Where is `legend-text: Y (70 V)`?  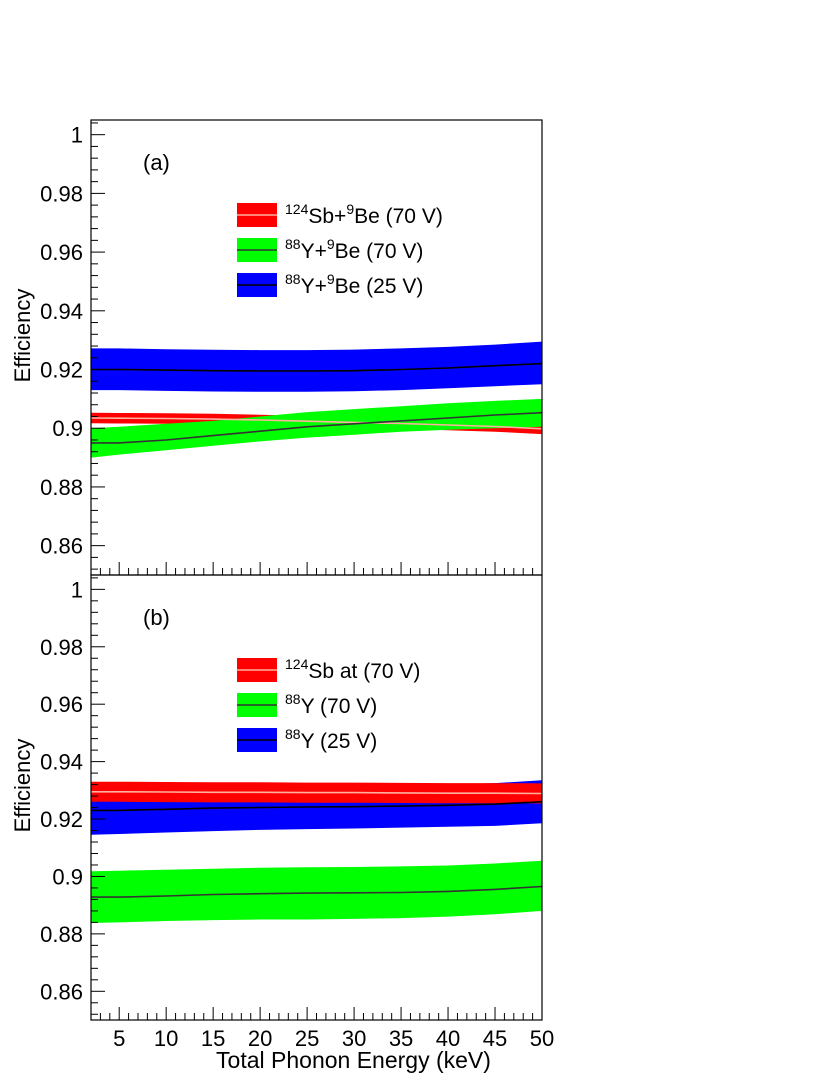
legend-text: Y (70 V) is located at coordinates (339, 706).